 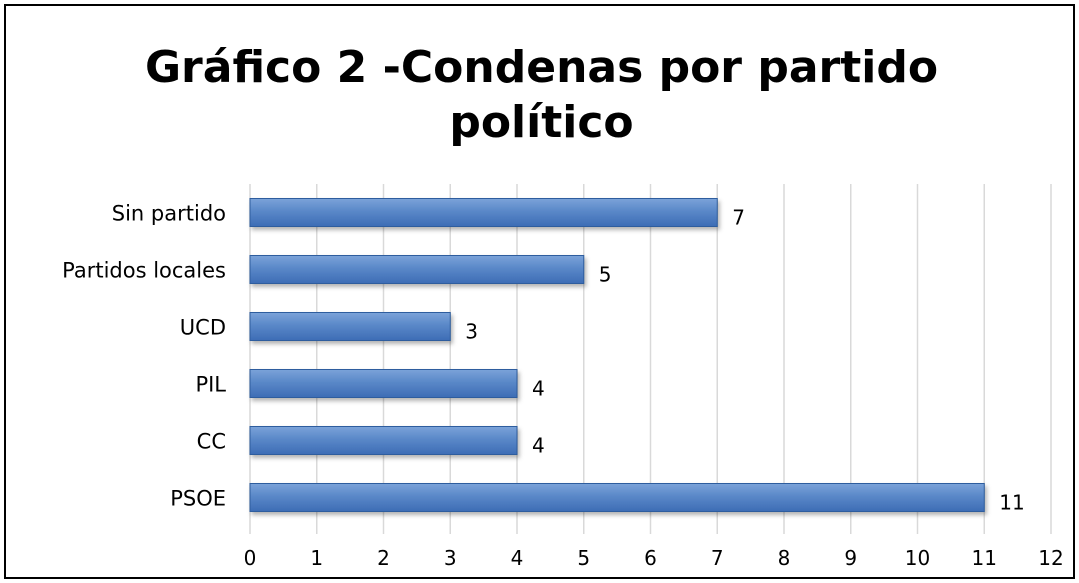 What do you see at coordinates (605, 275) in the screenshot?
I see `data-label-partidos-locales: 5` at bounding box center [605, 275].